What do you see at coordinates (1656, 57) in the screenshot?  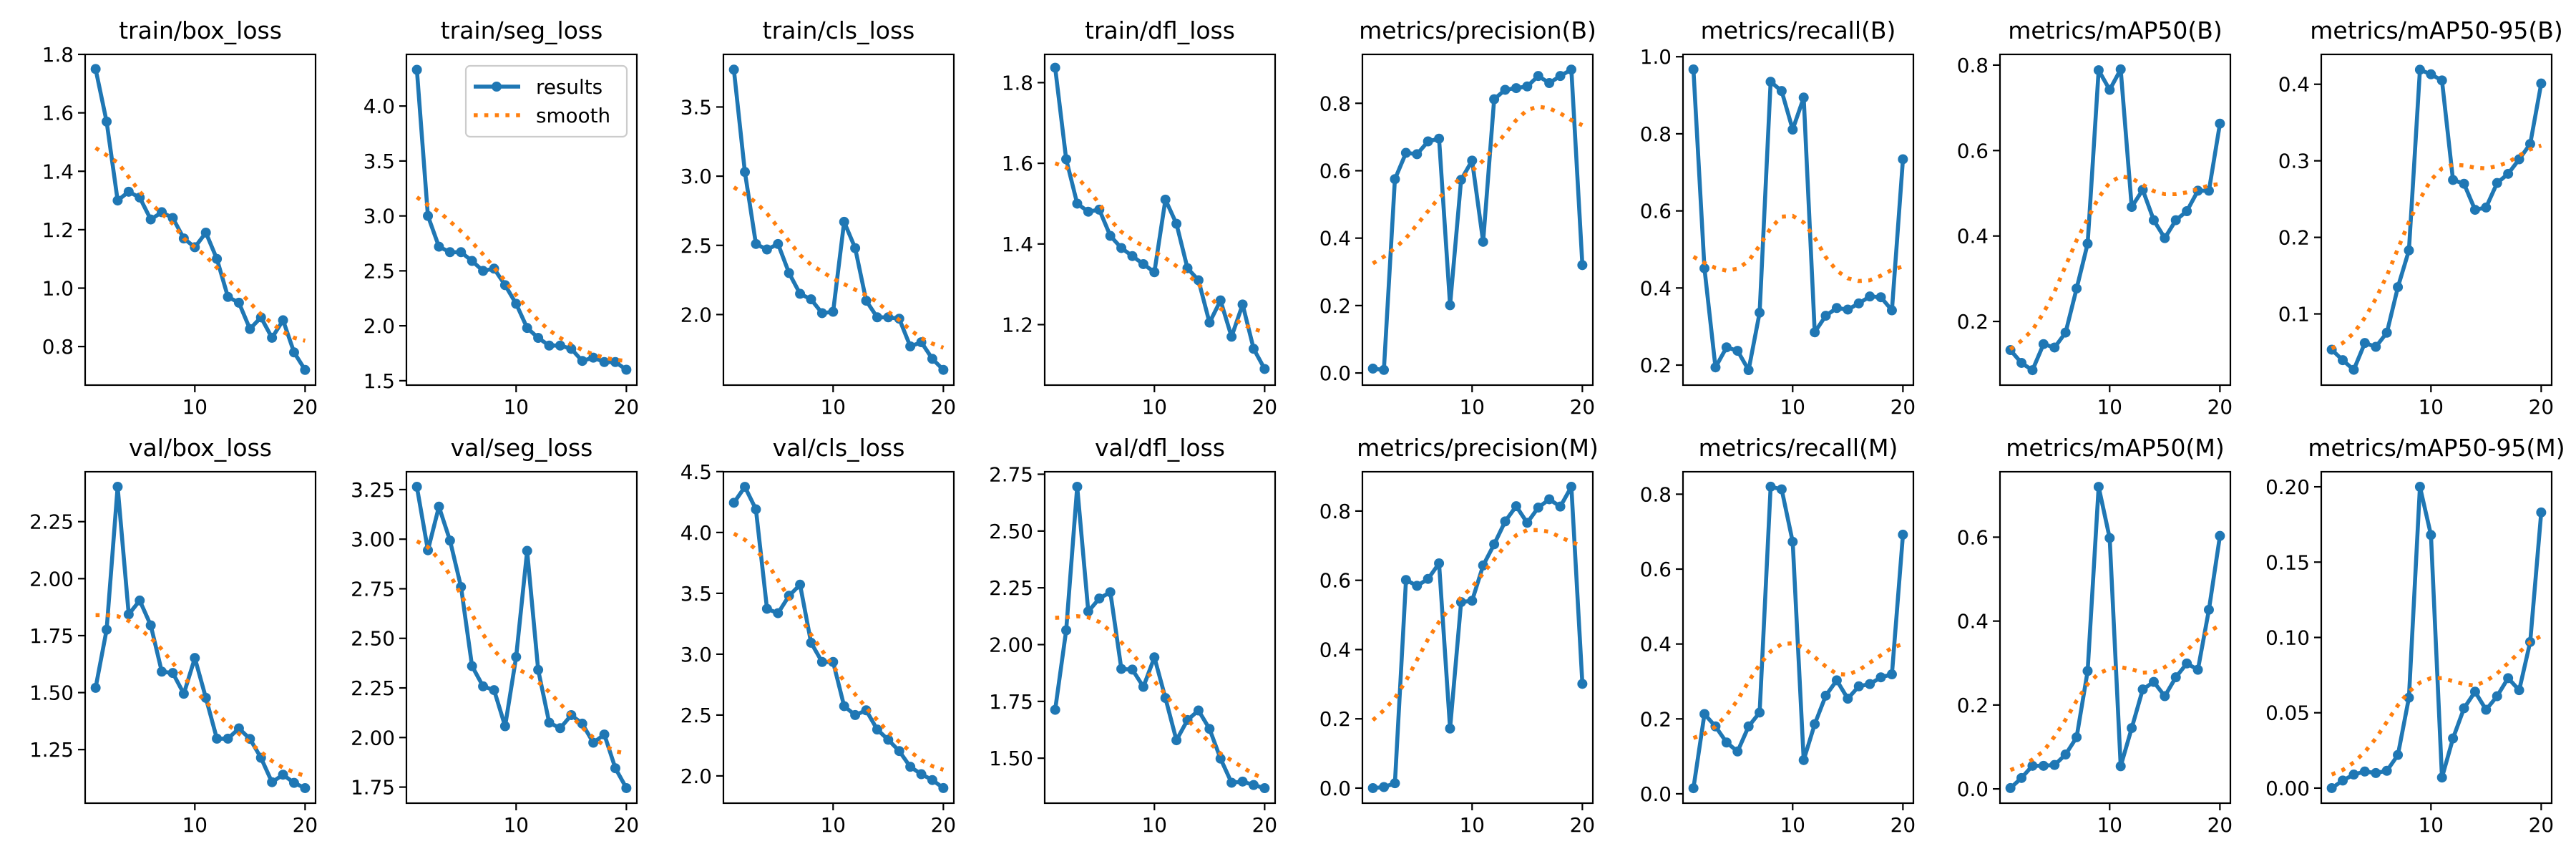 I see `y-tick-label: 1.0` at bounding box center [1656, 57].